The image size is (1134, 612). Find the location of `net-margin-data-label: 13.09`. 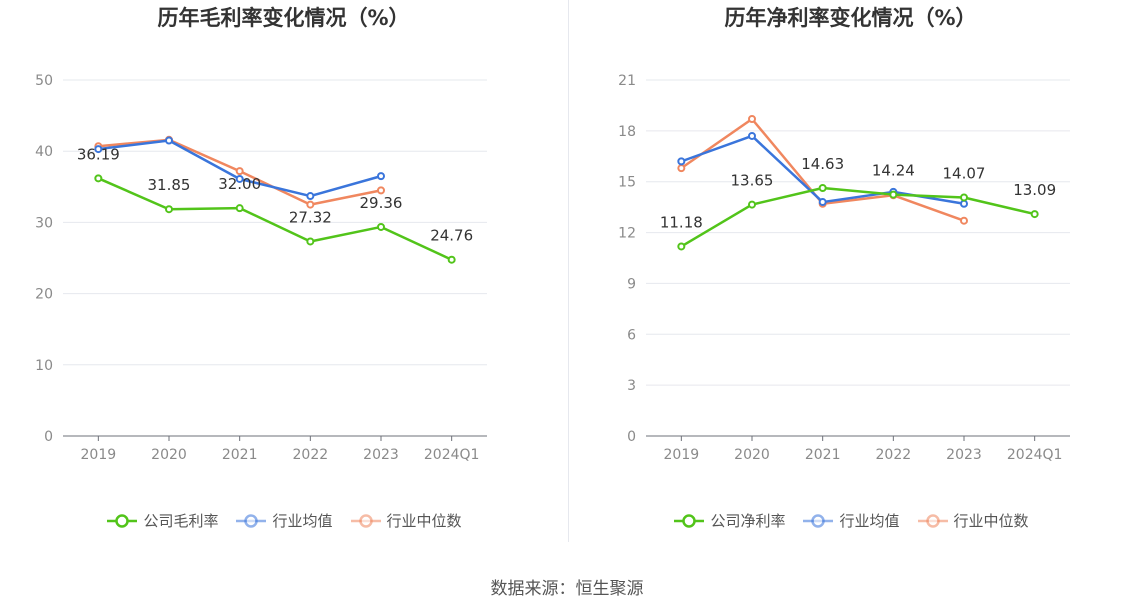

net-margin-data-label: 13.09 is located at coordinates (1034, 190).